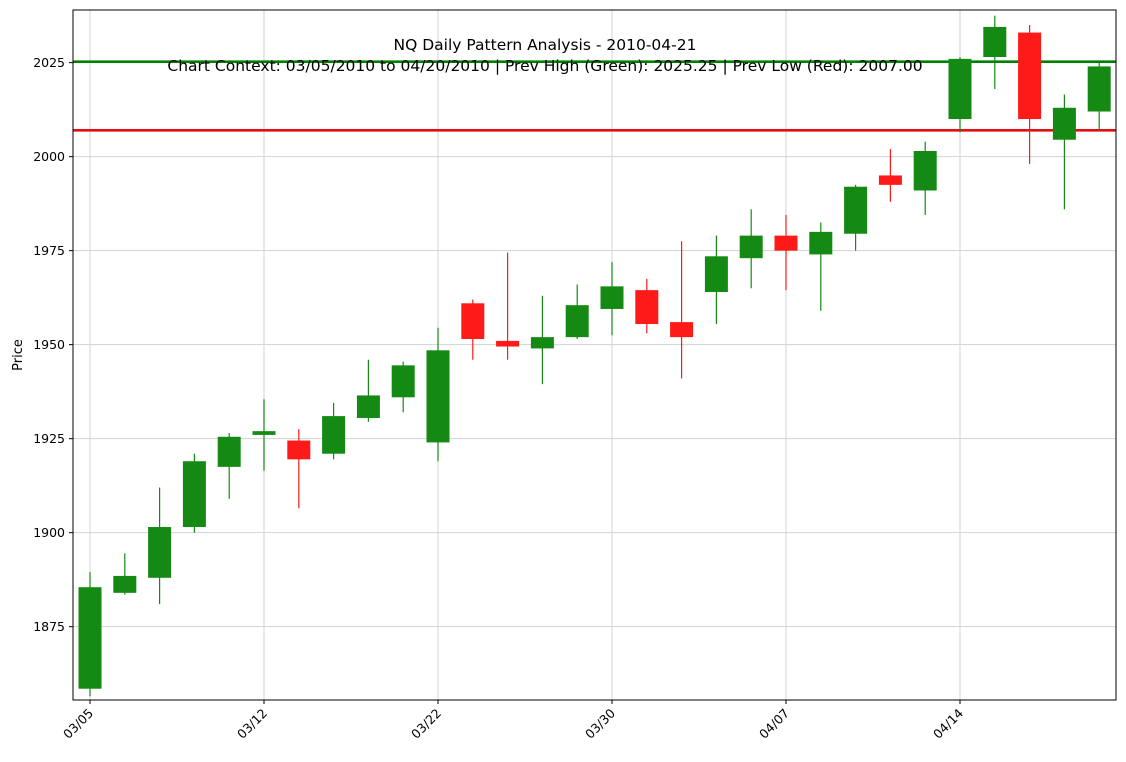 The height and width of the screenshot is (762, 1126). I want to click on y-axis-label: Price, so click(18, 355).